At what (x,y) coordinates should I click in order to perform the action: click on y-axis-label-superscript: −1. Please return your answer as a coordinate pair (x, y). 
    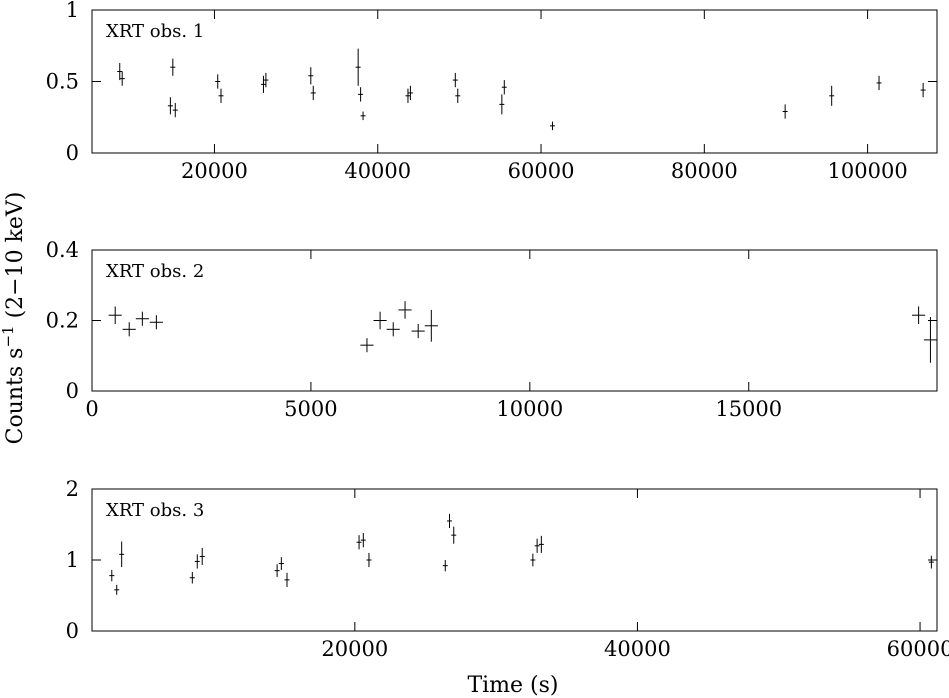
    Looking at the image, I should click on (8, 336).